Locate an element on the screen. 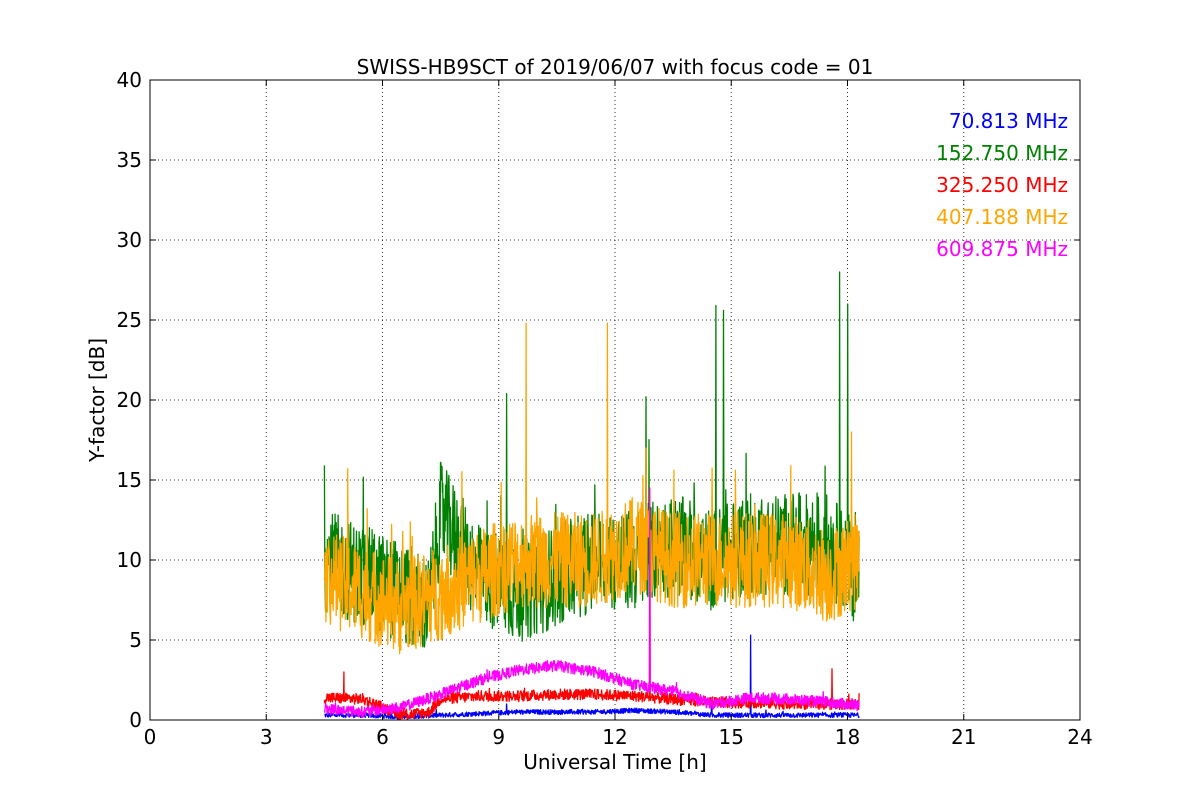  x-tick-label: 18 is located at coordinates (847, 737).